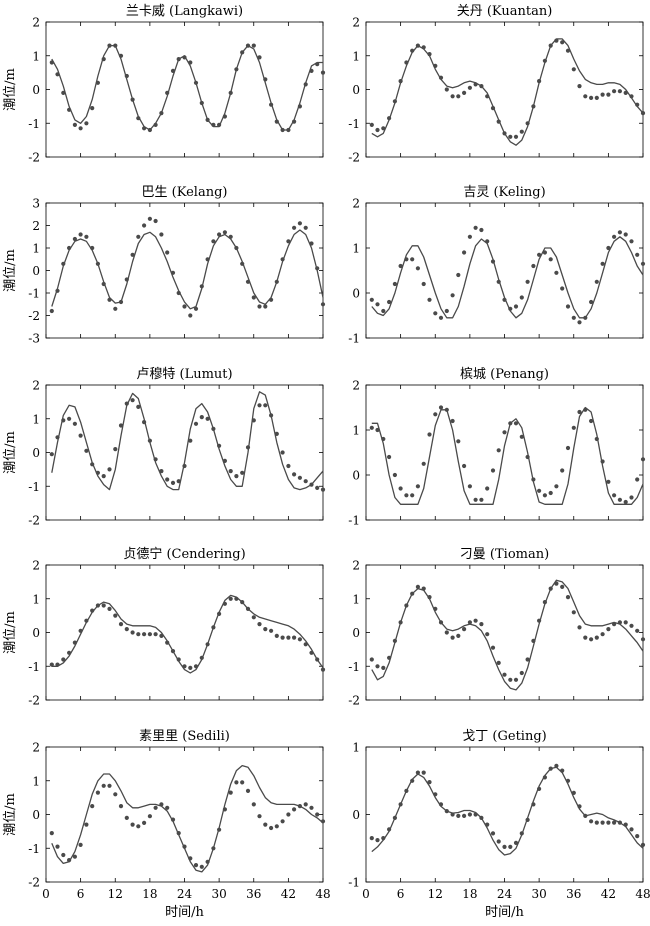 Image resolution: width=650 pixels, height=926 pixels. I want to click on plot-frame, so click(504, 452).